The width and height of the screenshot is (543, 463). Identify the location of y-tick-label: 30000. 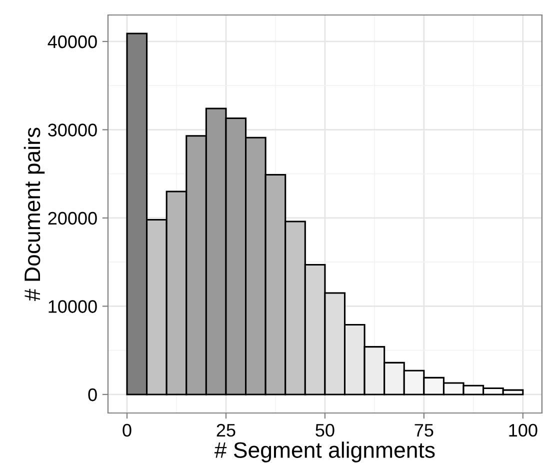
(72, 130).